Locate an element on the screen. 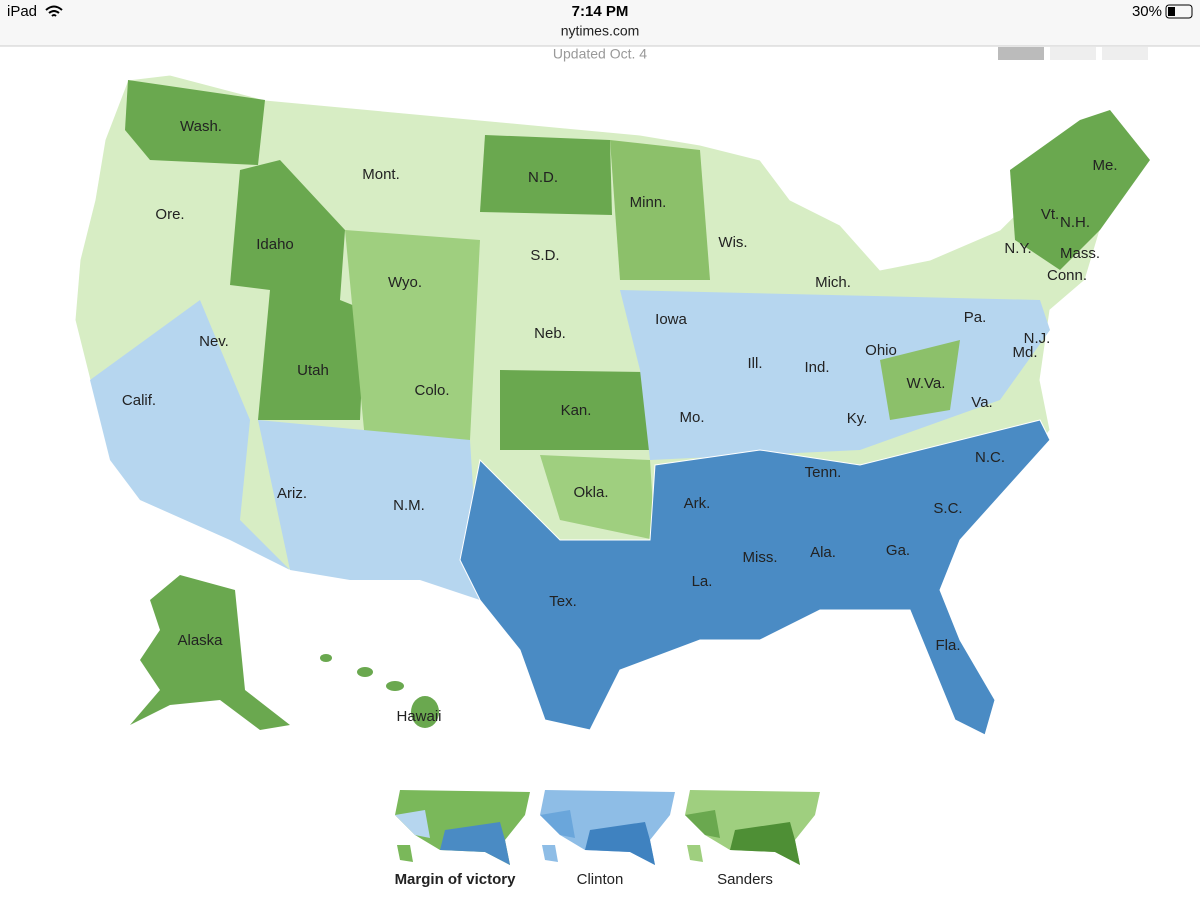  state-label: Neb. is located at coordinates (550, 333).